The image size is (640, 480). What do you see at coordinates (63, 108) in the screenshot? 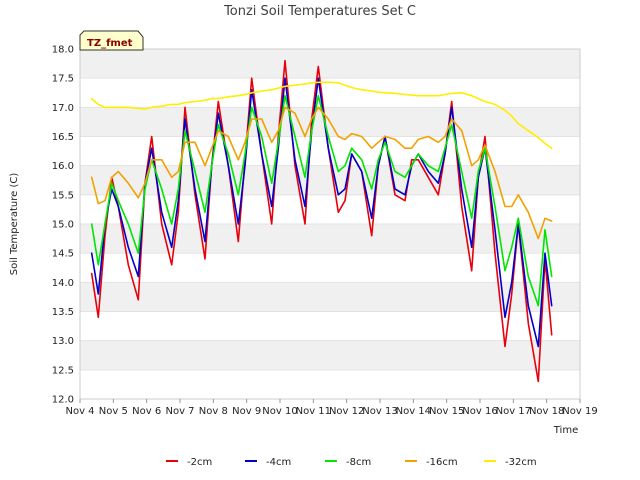
I see `y-tick-label: 17.0` at bounding box center [63, 108].